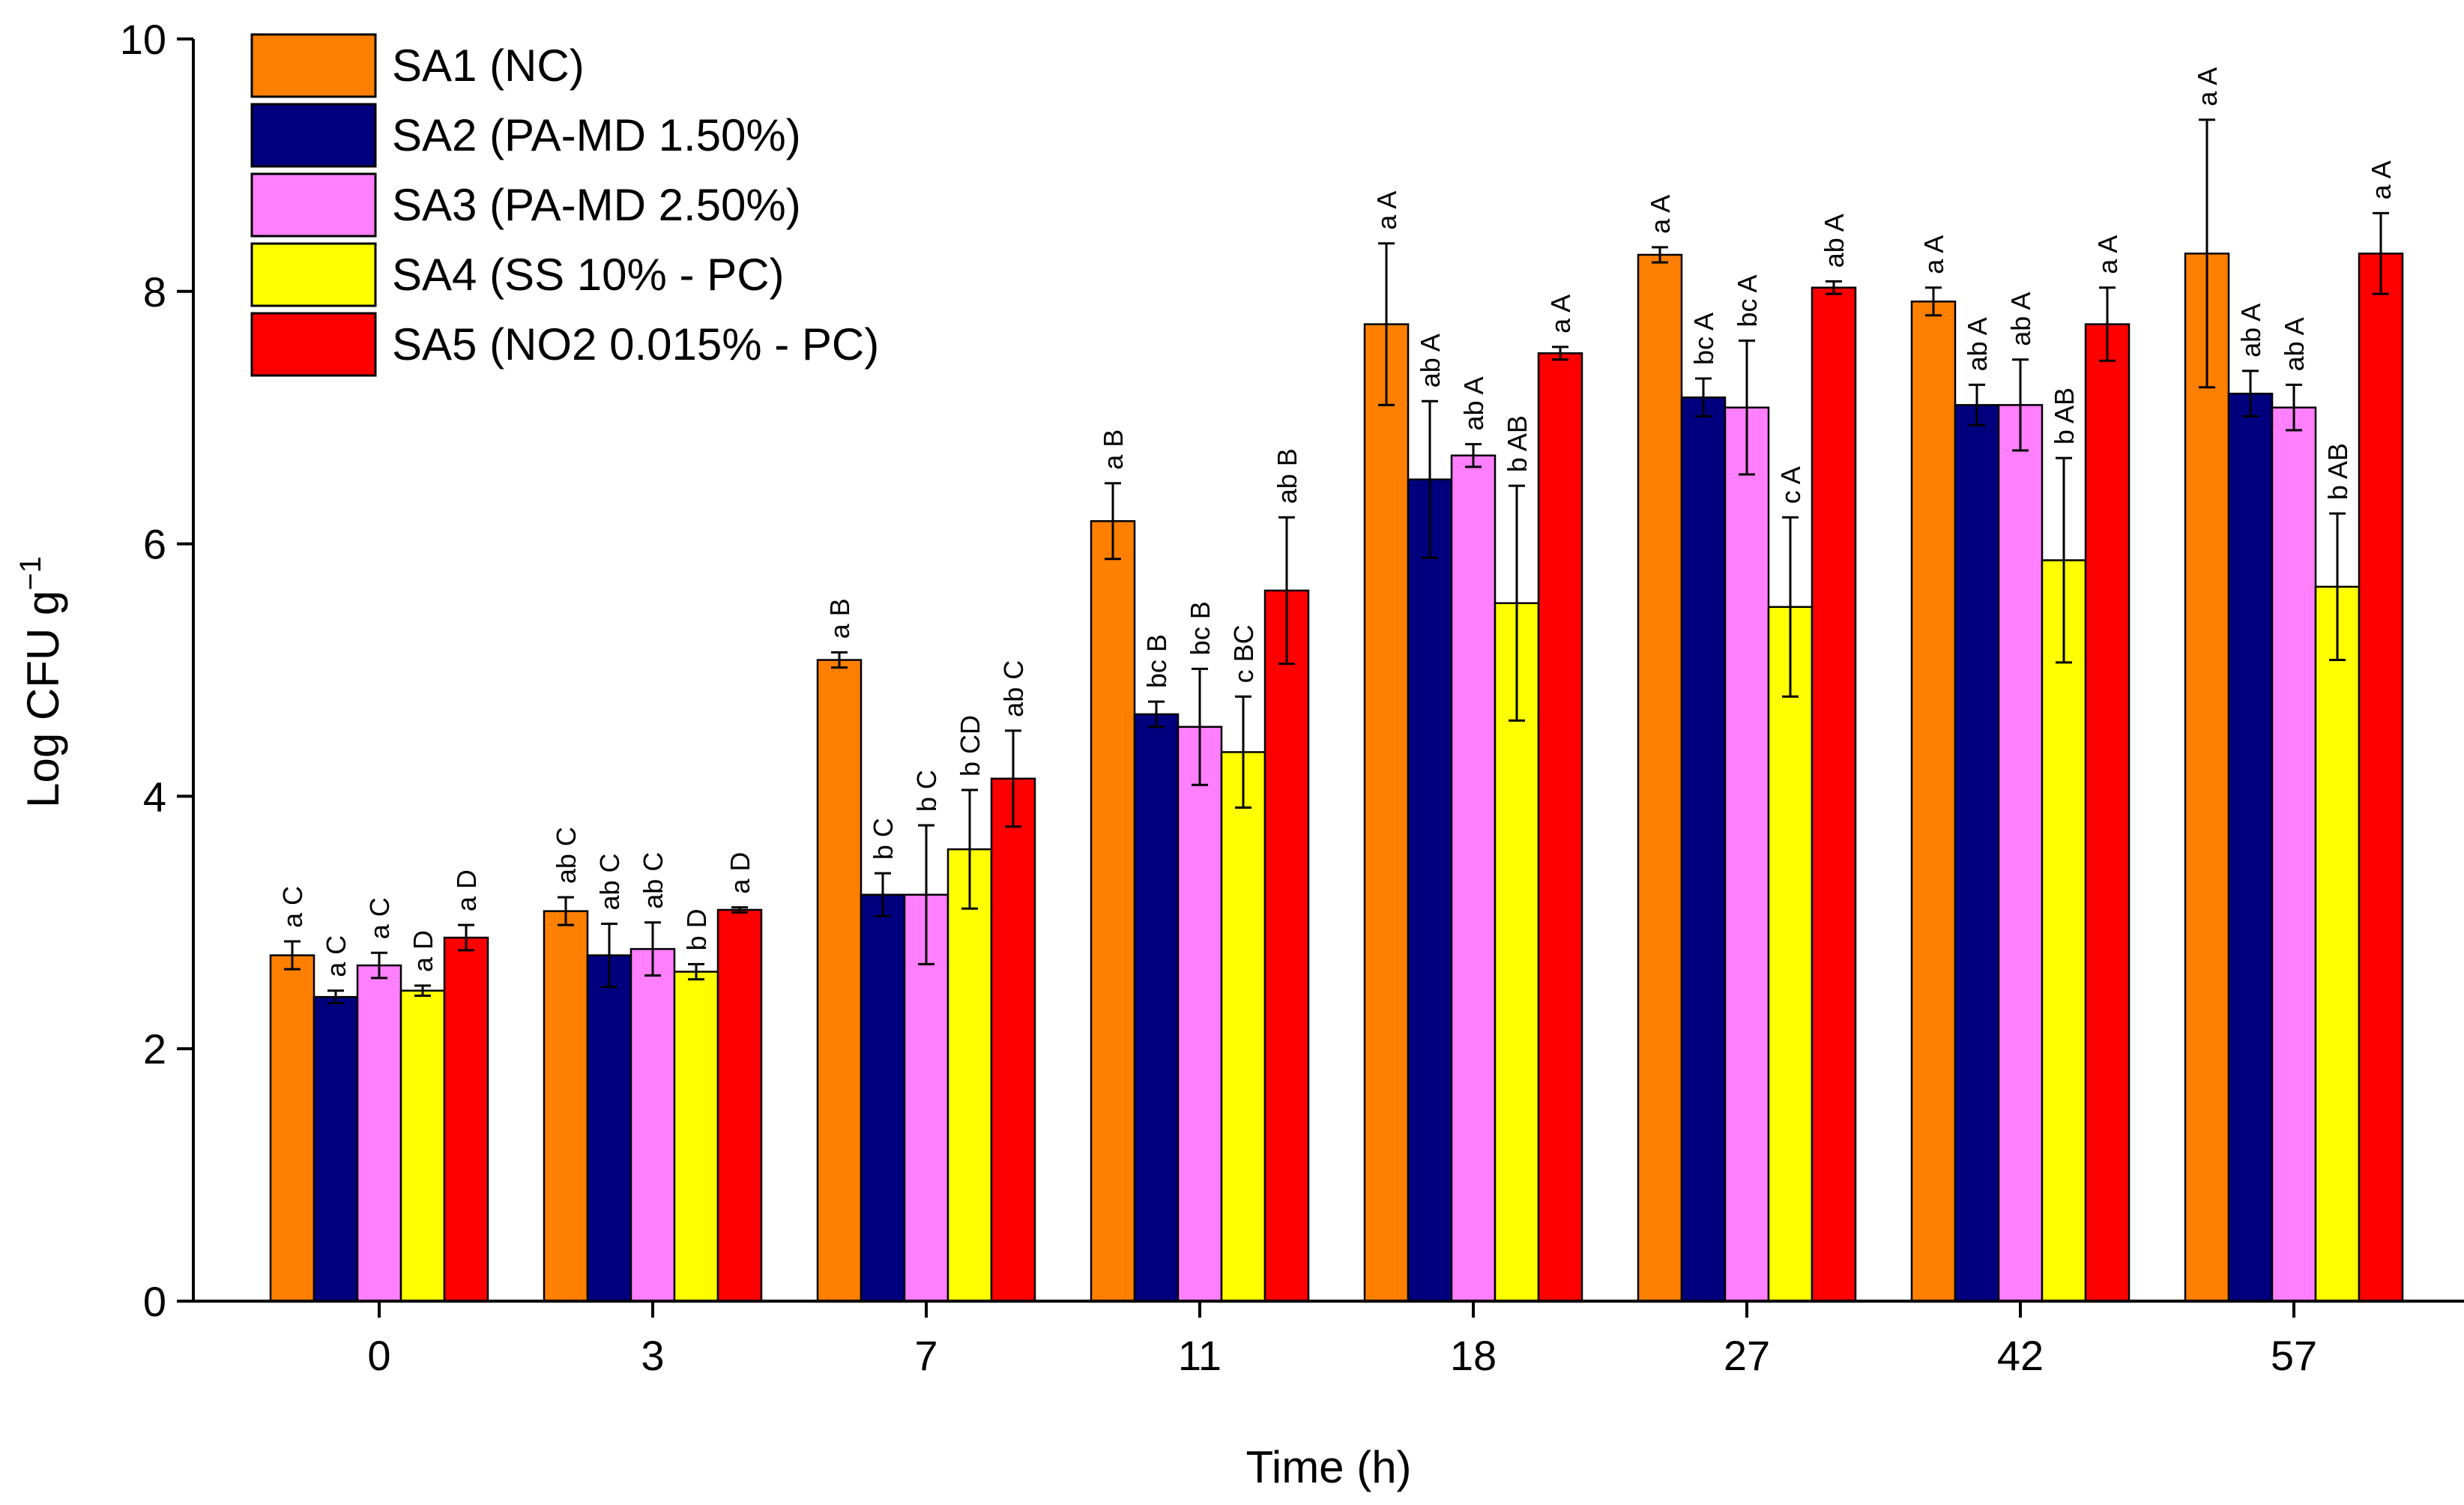 This screenshot has width=2464, height=1505. What do you see at coordinates (155, 796) in the screenshot?
I see `y-tick-label: 4` at bounding box center [155, 796].